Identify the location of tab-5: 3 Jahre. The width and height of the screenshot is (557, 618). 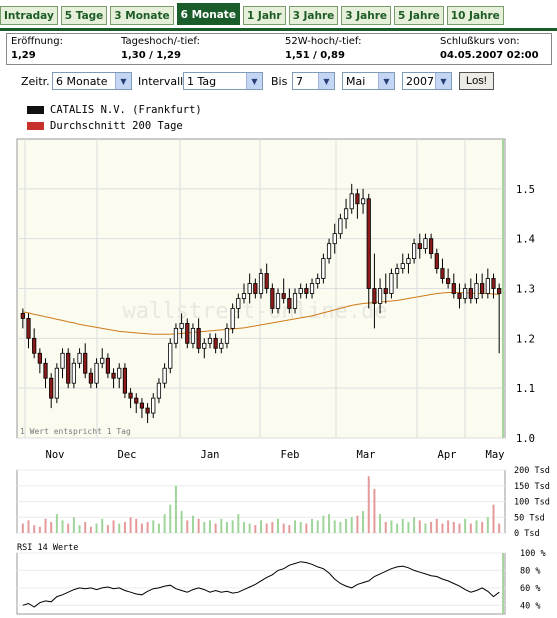
(313, 15).